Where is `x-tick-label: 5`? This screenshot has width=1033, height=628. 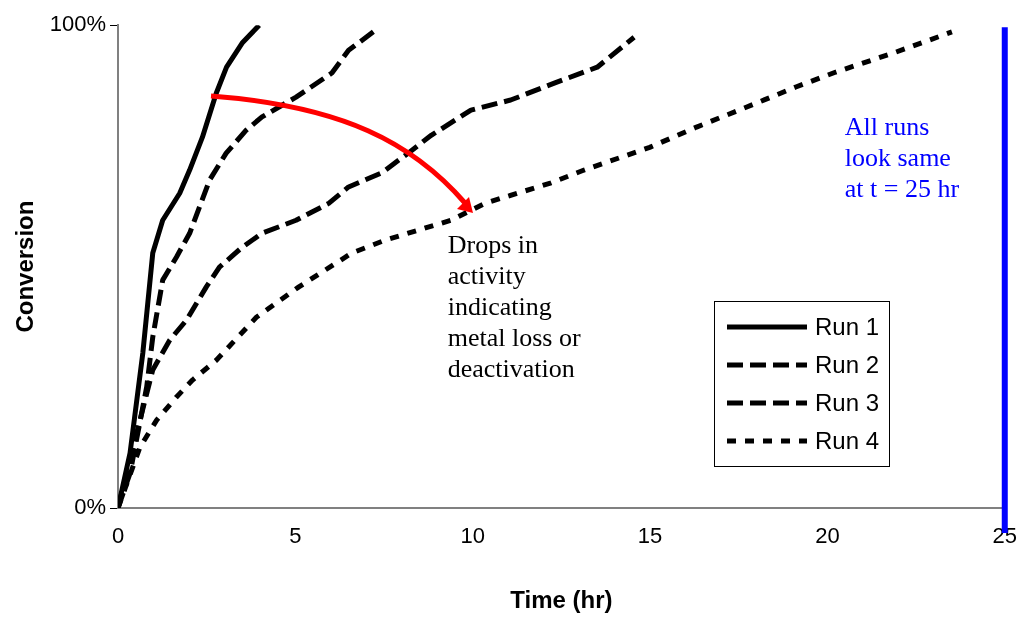 x-tick-label: 5 is located at coordinates (295, 536).